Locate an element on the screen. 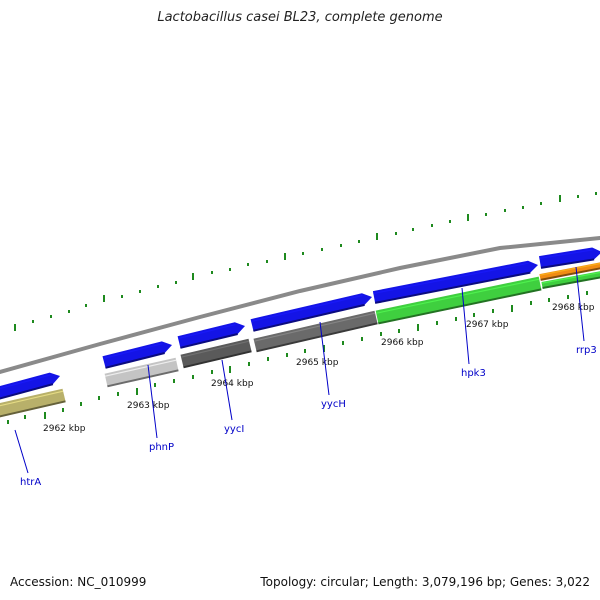 The image size is (600, 600). gene-label: htrA is located at coordinates (30, 482).